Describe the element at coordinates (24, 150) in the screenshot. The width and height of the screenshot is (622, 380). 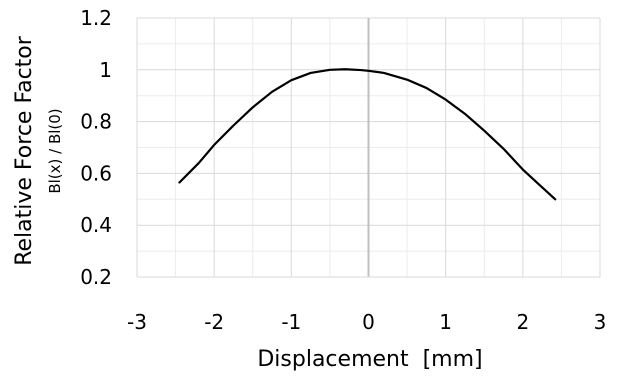
I see `y-axis-title: Relative Force Factor` at that location.